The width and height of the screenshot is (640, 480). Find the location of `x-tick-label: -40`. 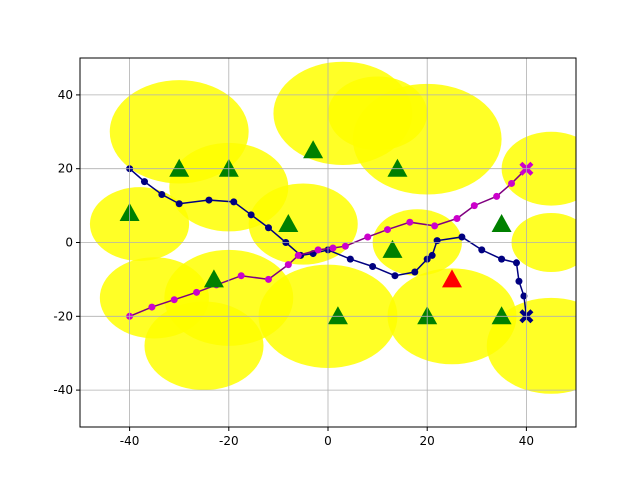

x-tick-label: -40 is located at coordinates (130, 441).